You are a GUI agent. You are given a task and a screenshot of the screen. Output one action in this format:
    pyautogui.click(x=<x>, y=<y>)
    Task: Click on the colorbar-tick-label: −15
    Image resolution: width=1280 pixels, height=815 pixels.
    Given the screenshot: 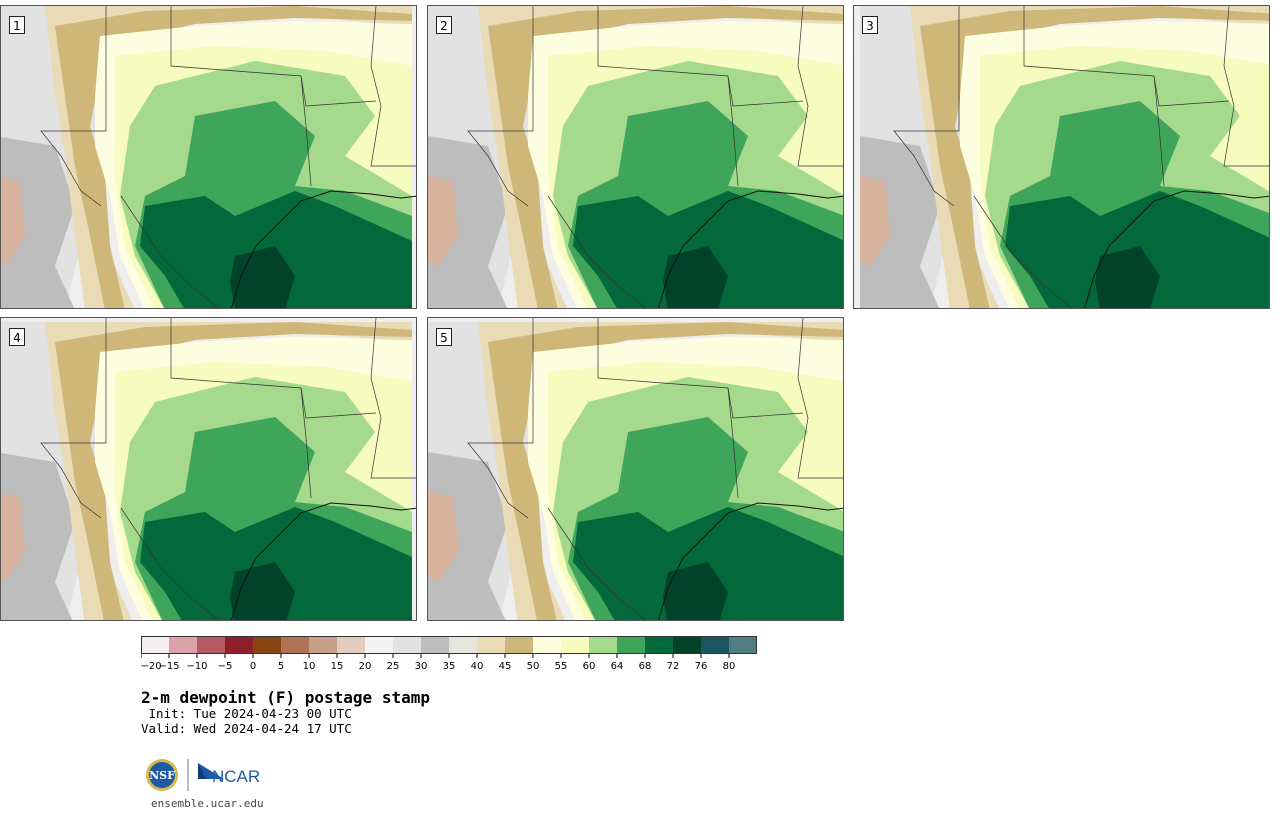 What is the action you would take?
    pyautogui.click(x=168, y=666)
    